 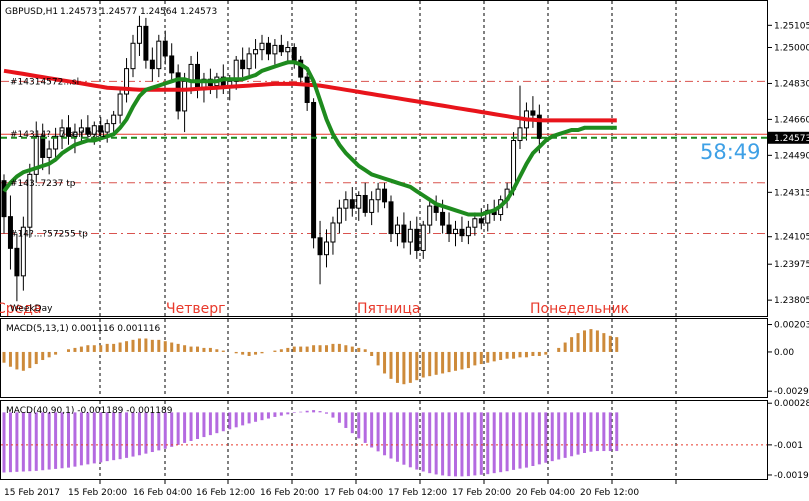 I want to click on time-tick-label: 17 Feb 20:00, so click(x=481, y=493).